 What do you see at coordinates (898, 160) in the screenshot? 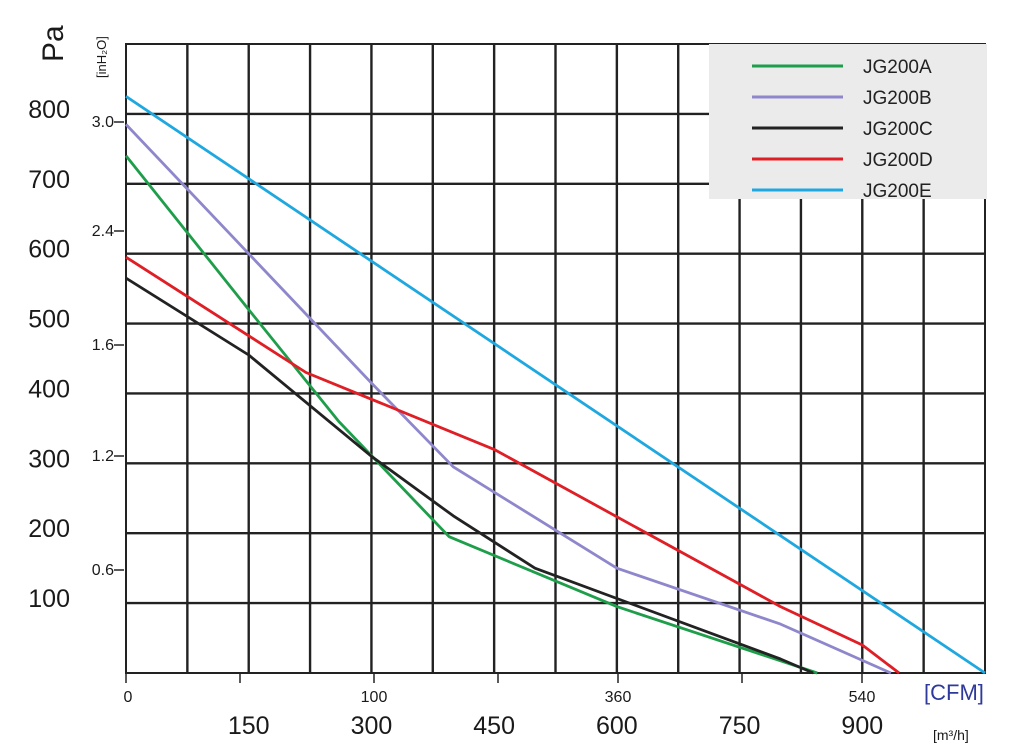
I see `legend-label-jg200d: JG200D` at bounding box center [898, 160].